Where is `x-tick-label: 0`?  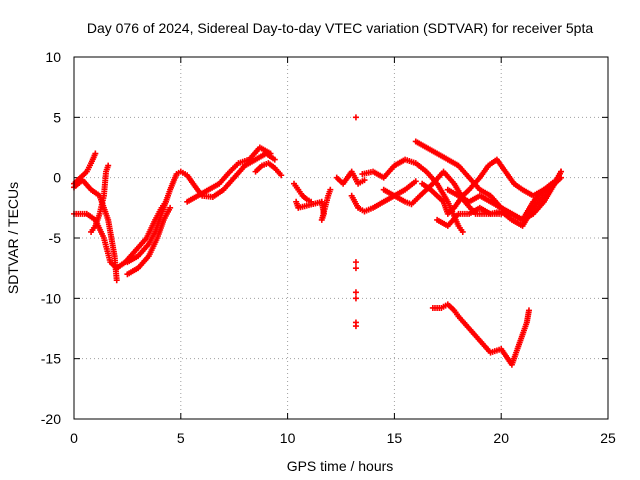
x-tick-label: 0 is located at coordinates (74, 438).